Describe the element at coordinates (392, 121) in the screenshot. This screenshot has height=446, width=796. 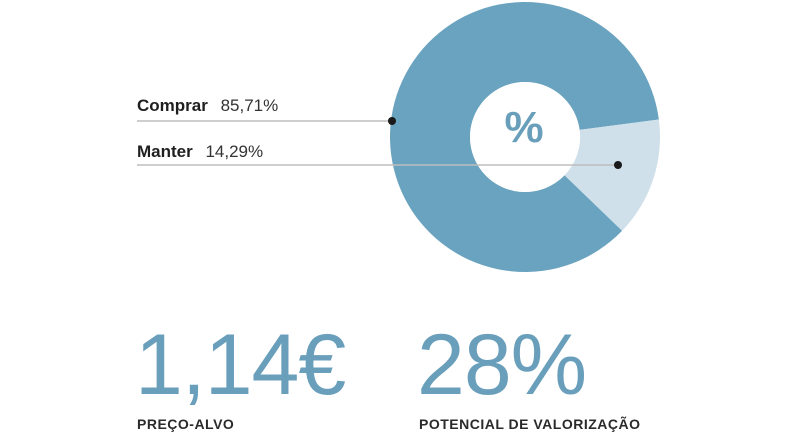
I see `leader-dot-comprar` at that location.